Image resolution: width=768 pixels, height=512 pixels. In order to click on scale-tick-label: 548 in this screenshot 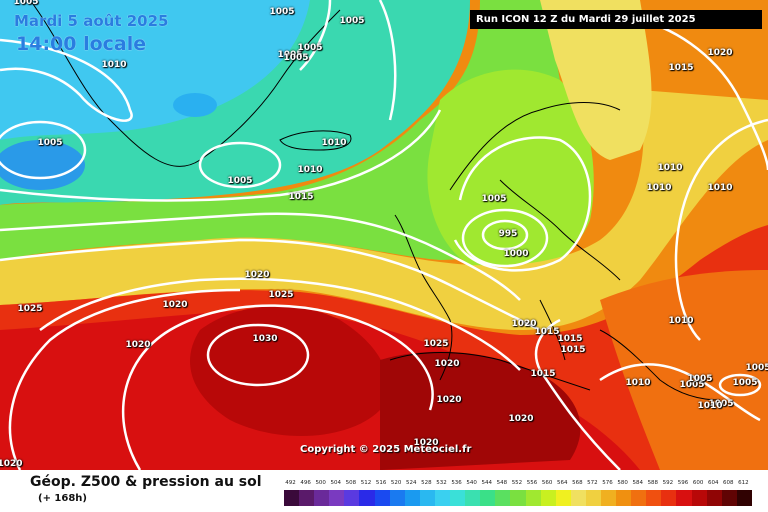, I will do `click(502, 483)`.